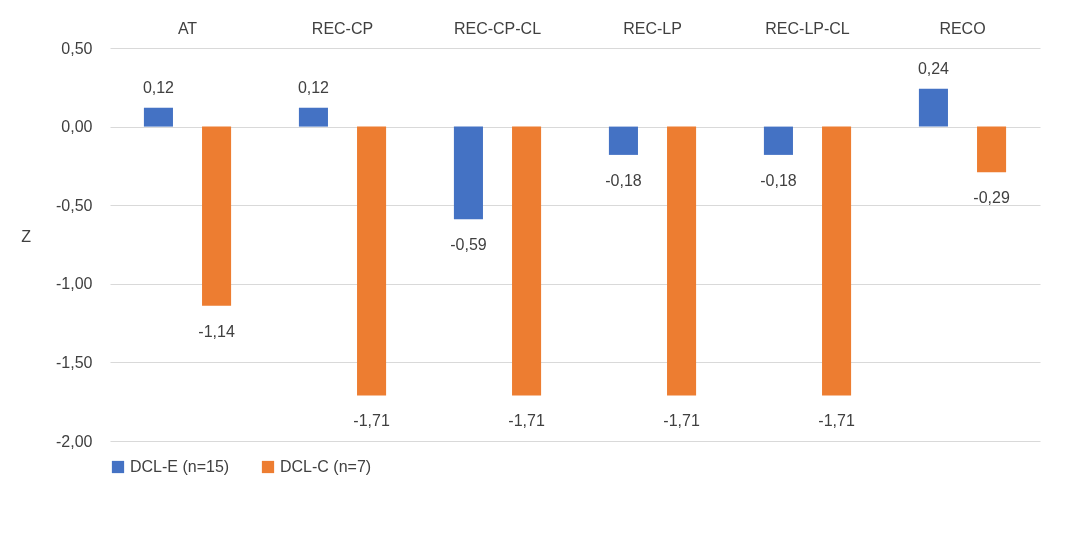  What do you see at coordinates (77, 127) in the screenshot?
I see `y-tick-label: 0,00` at bounding box center [77, 127].